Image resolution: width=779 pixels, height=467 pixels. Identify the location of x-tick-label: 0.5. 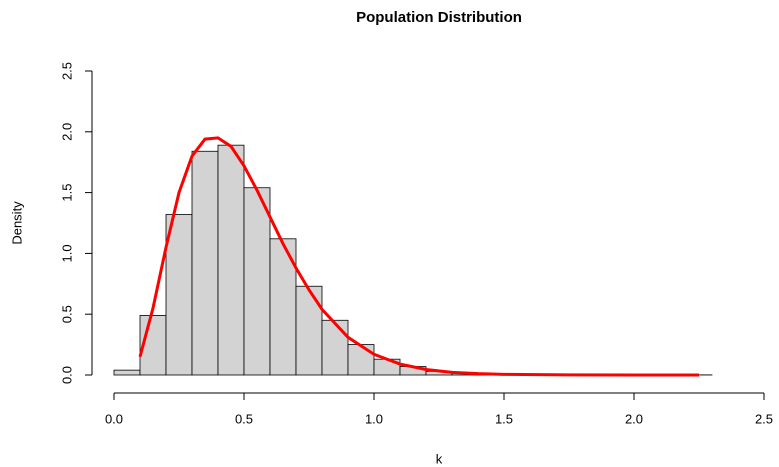
(244, 418).